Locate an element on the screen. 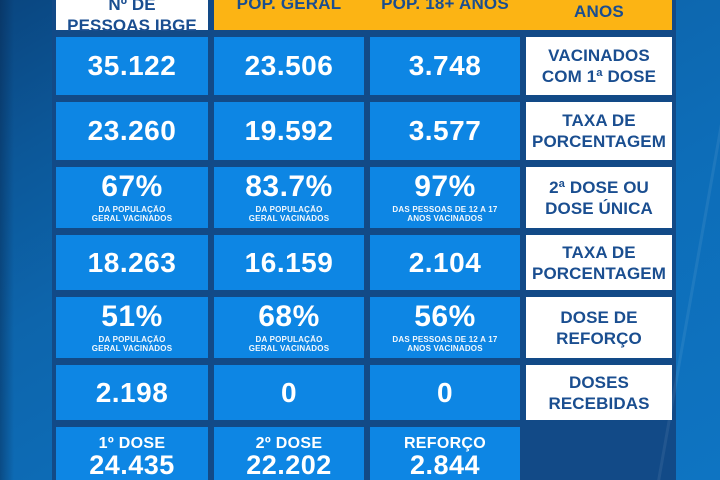 Image resolution: width=720 pixels, height=480 pixels. value-number: 23.506 is located at coordinates (289, 65).